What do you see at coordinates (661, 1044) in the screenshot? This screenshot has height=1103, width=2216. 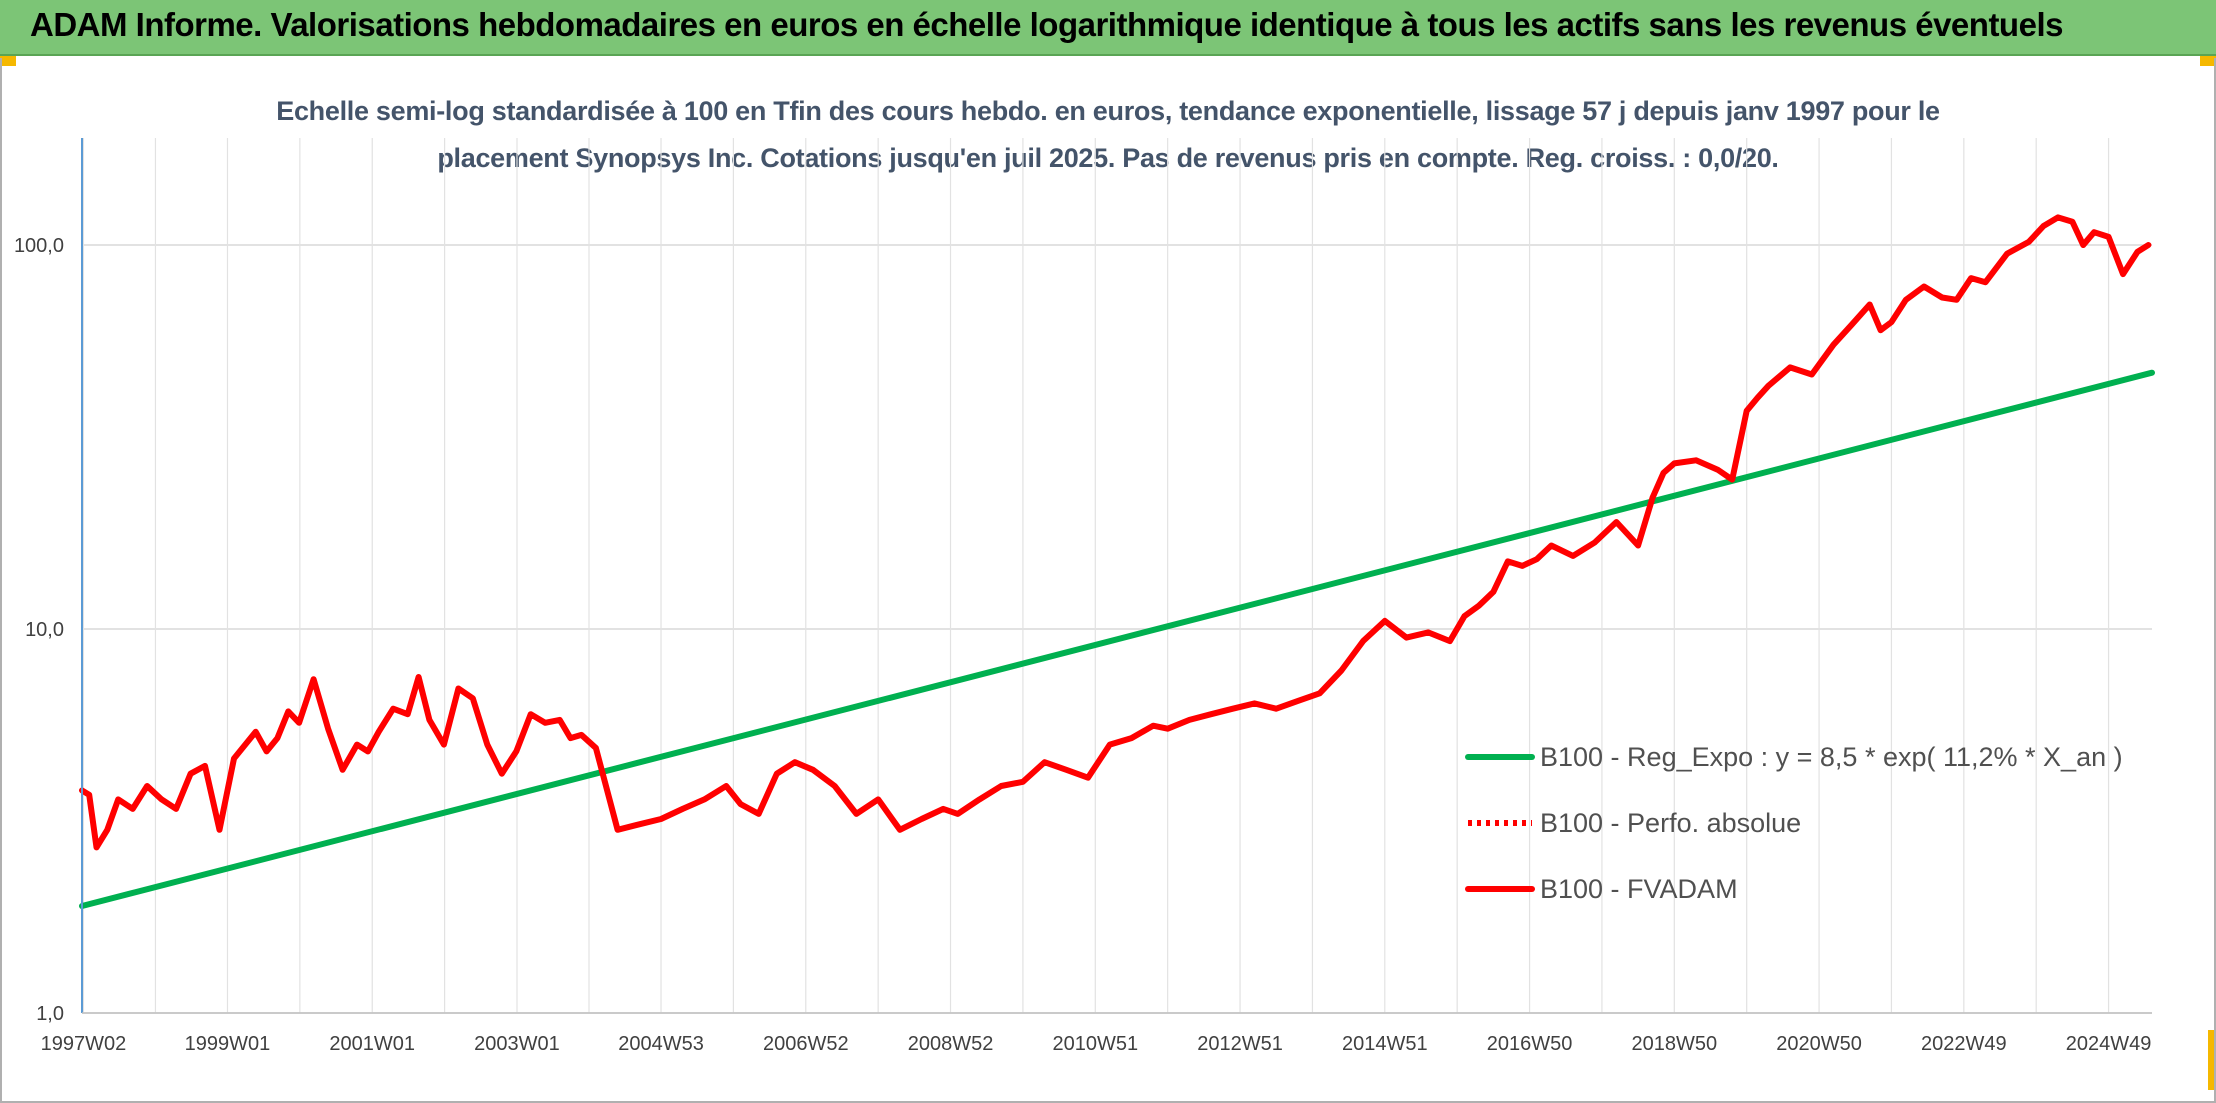 I see `x-tick-label-4: 2004W53` at bounding box center [661, 1044].